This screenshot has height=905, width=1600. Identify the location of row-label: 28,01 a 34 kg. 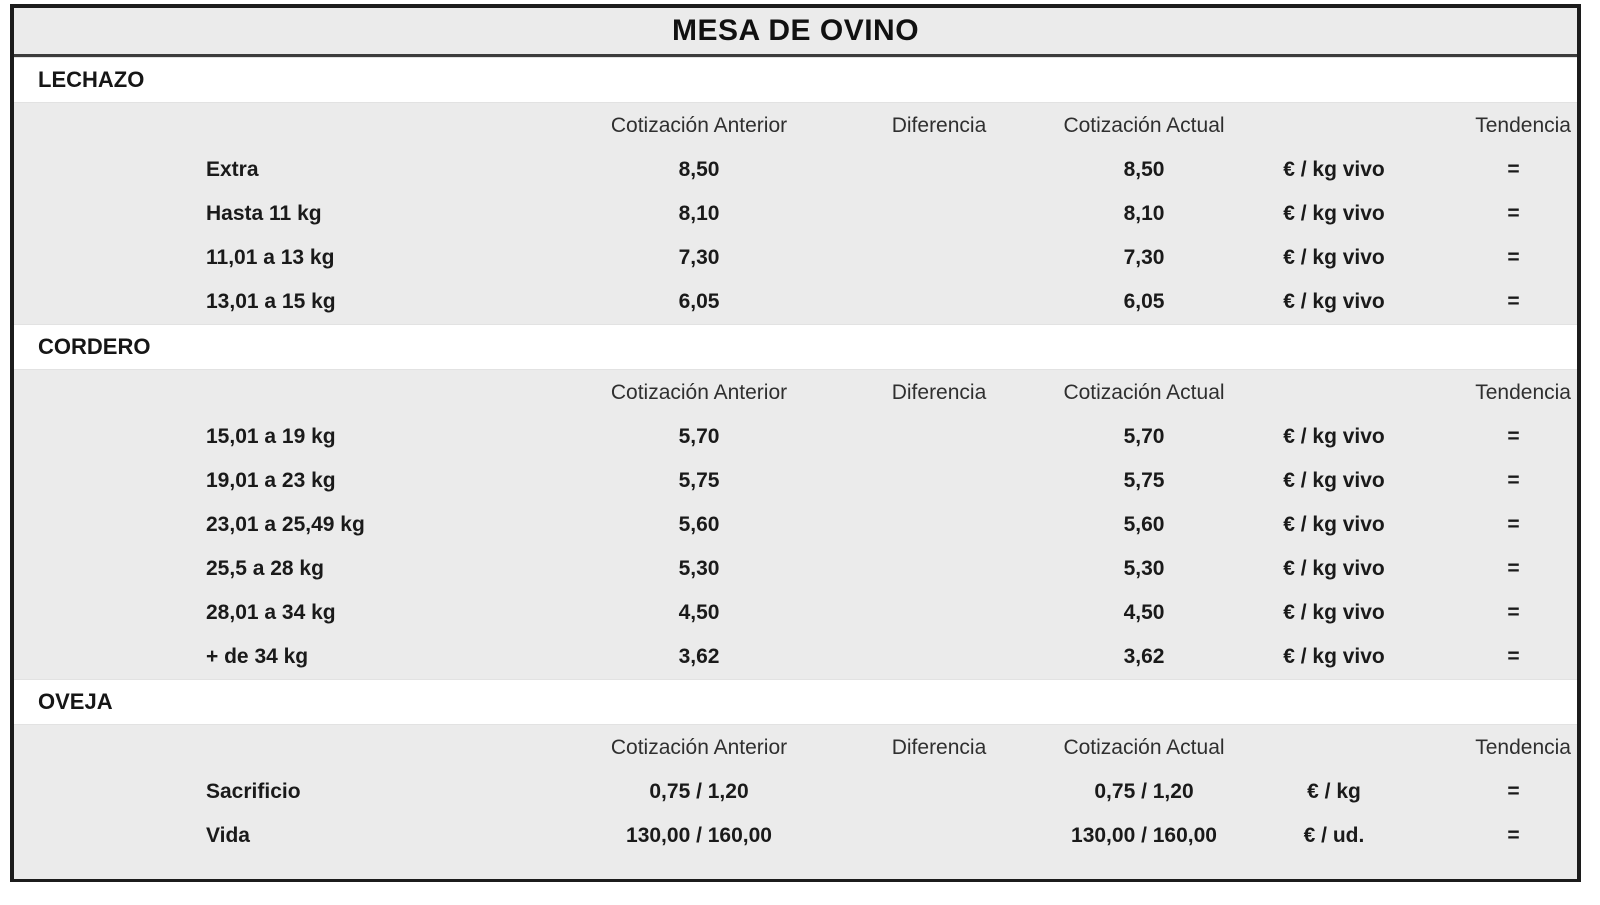
(271, 612).